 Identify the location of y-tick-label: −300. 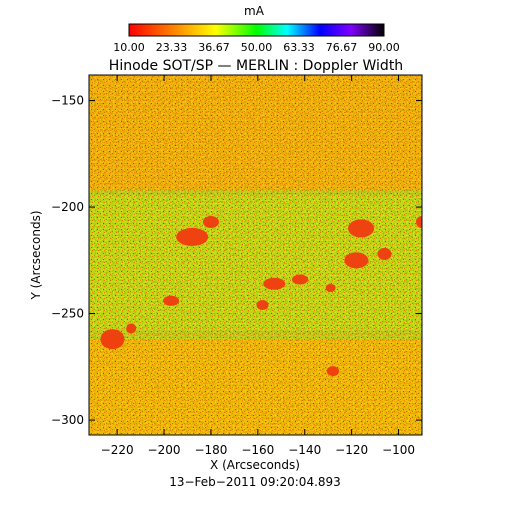
(67, 420).